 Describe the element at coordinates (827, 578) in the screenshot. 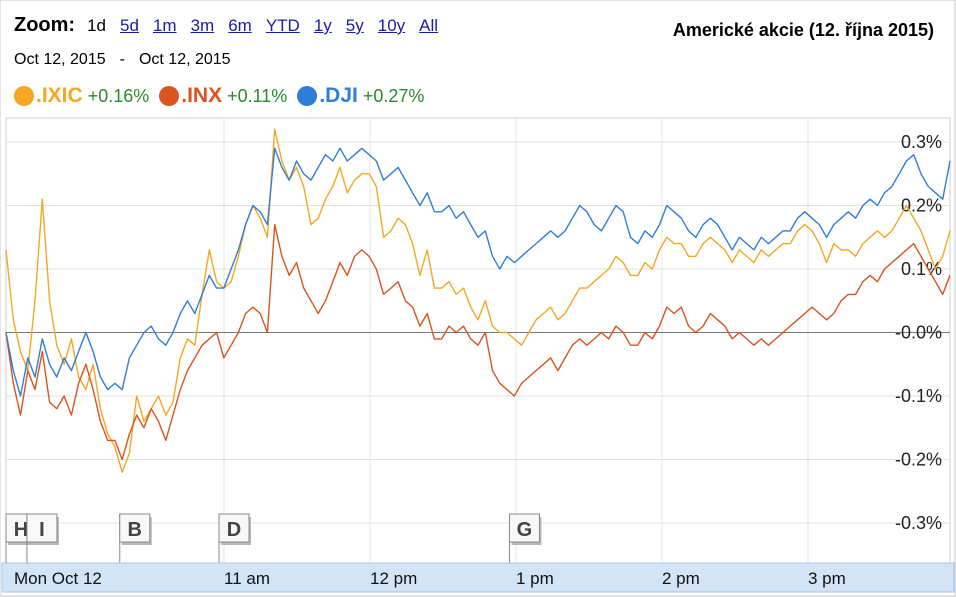

I see `x-tick-label: 3 pm` at that location.